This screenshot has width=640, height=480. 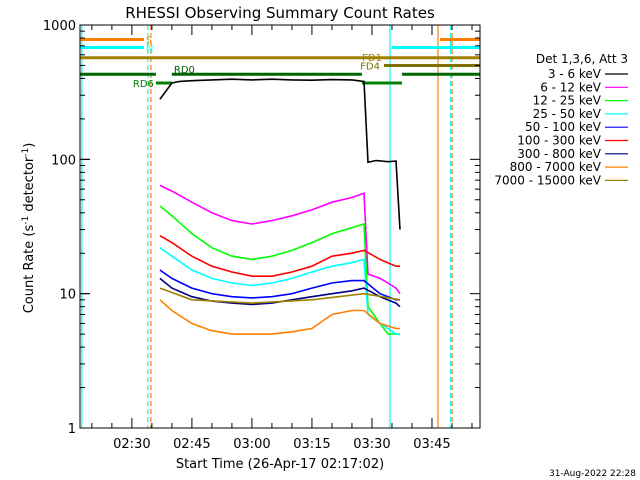 What do you see at coordinates (72, 429) in the screenshot?
I see `y-tick-label: 1` at bounding box center [72, 429].